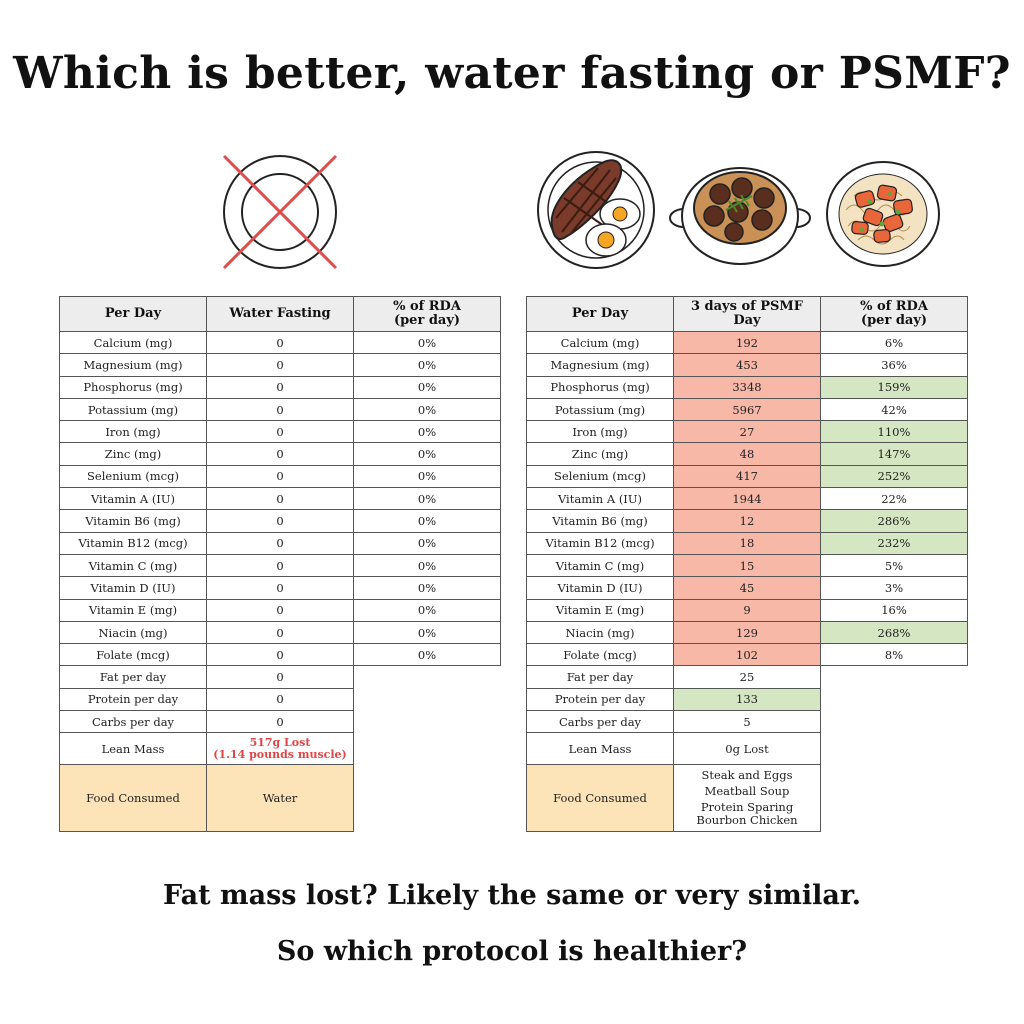 Image resolution: width=1024 pixels, height=1024 pixels. I want to click on food-item: Protein Sparing Bourbon Chicken, so click(747, 814).